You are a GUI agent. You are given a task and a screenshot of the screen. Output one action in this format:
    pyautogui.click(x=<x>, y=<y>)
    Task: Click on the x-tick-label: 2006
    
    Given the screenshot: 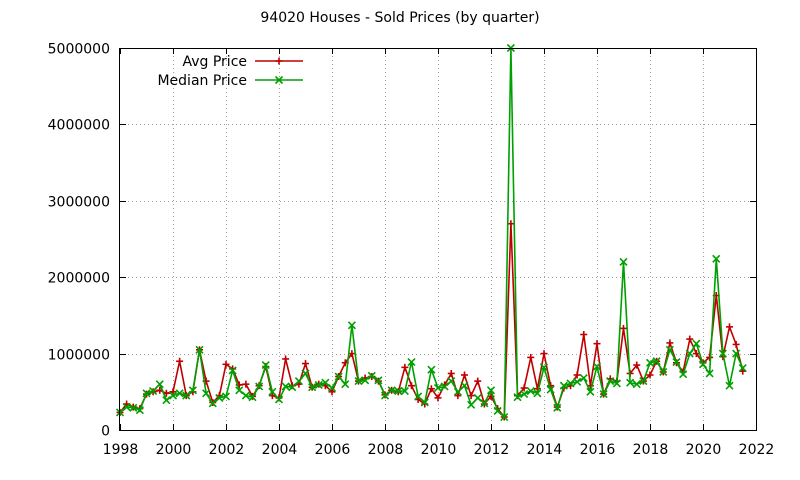 What is the action you would take?
    pyautogui.click(x=333, y=450)
    